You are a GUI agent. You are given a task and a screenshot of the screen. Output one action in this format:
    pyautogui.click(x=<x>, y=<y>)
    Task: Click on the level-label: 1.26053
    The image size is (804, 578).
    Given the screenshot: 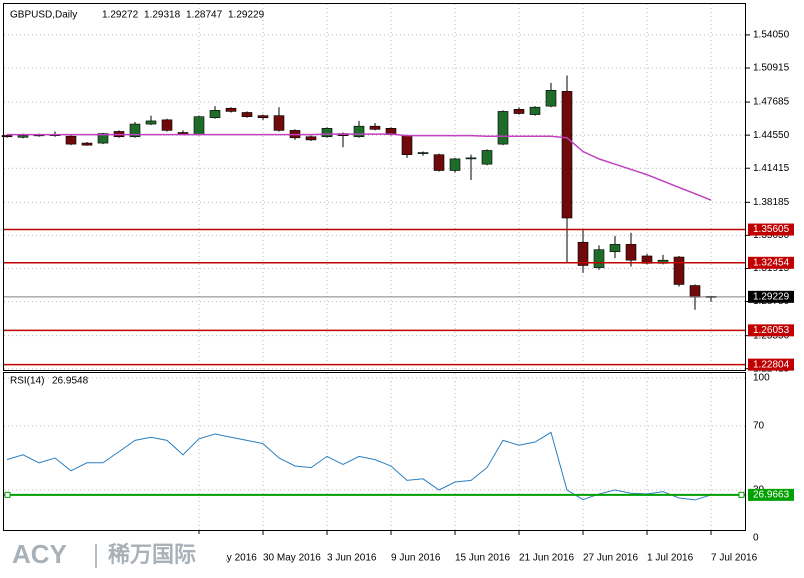 What is the action you would take?
    pyautogui.click(x=771, y=330)
    